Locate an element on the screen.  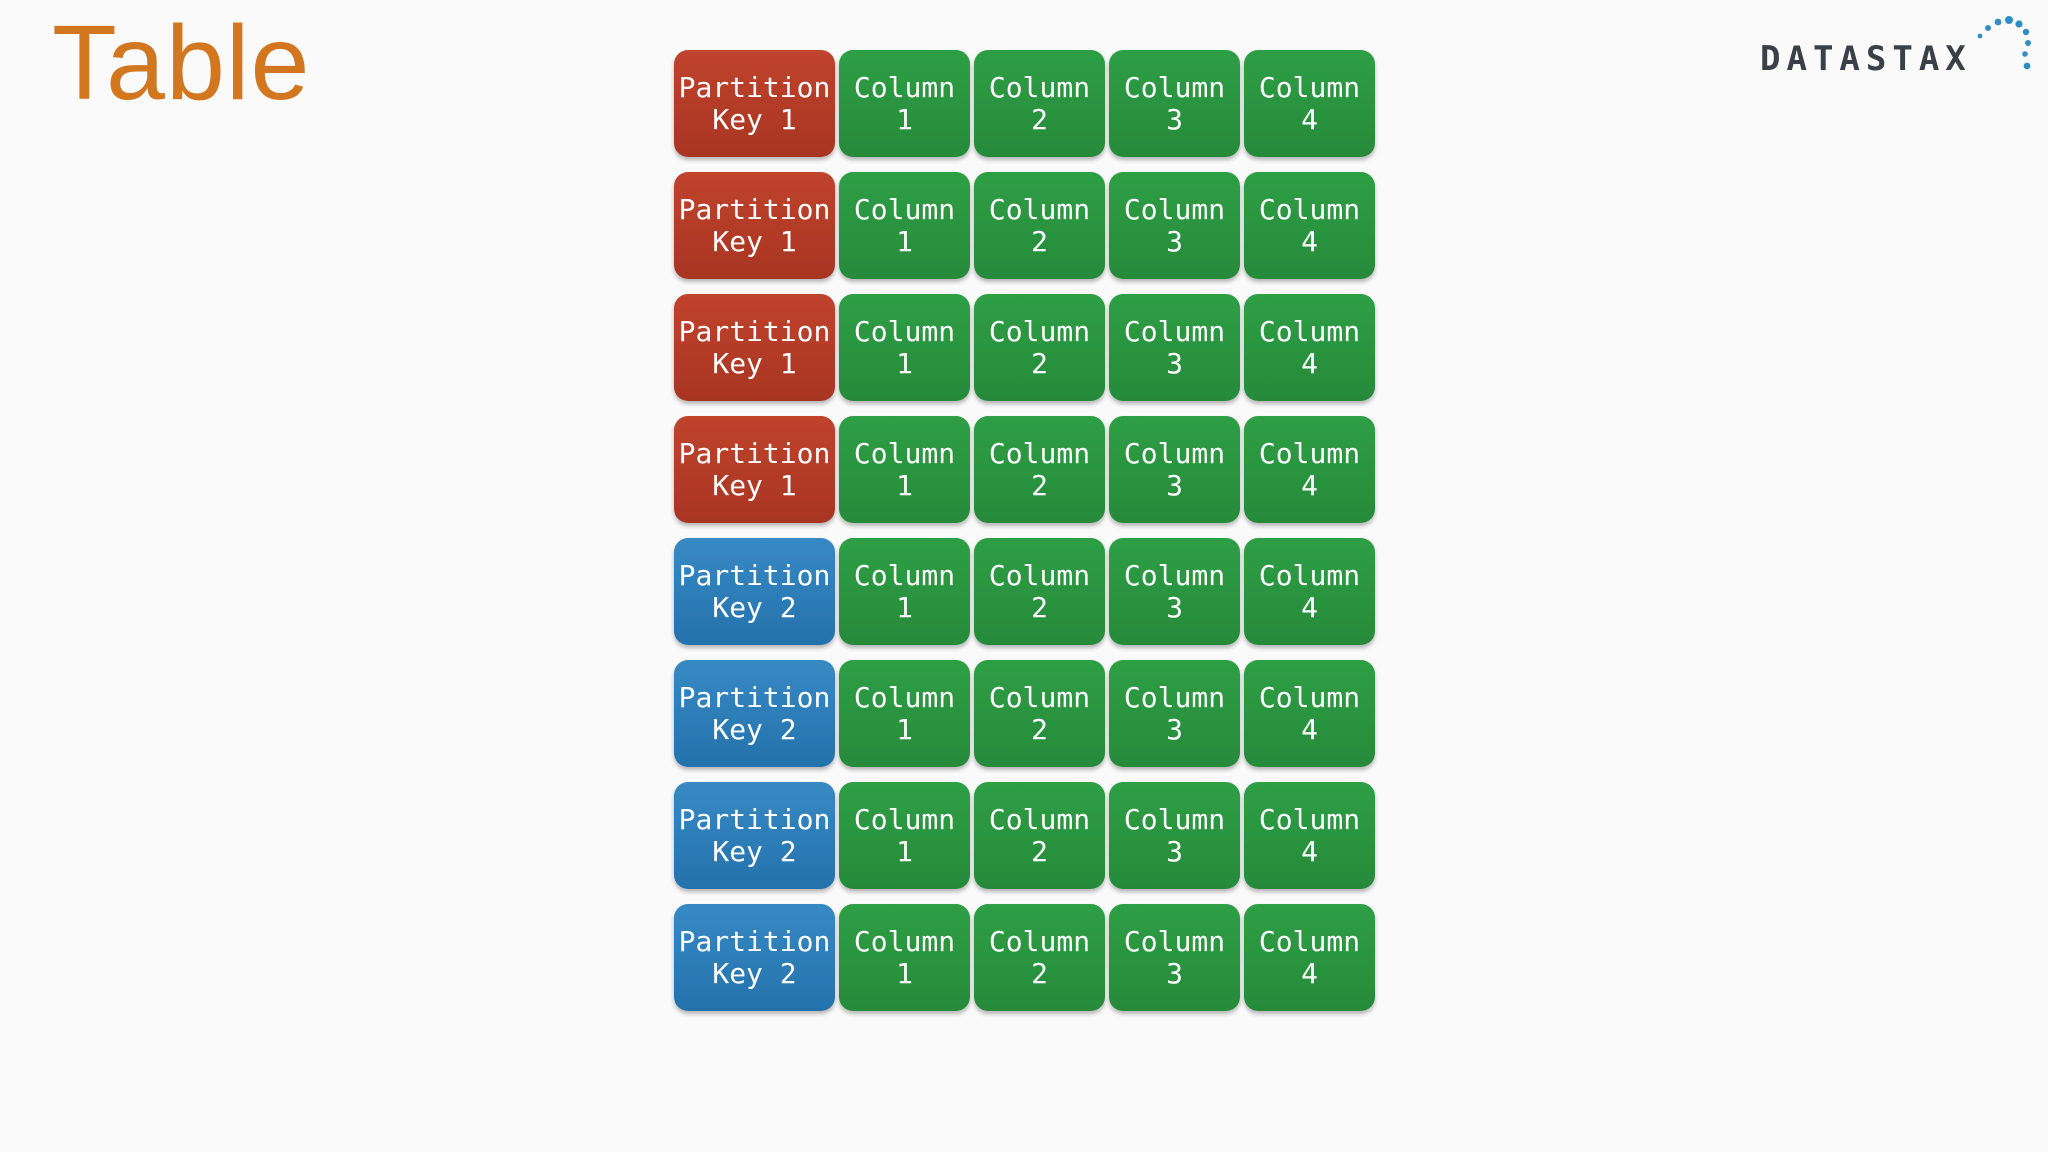
logo-text: DATASTAX is located at coordinates (1866, 59).